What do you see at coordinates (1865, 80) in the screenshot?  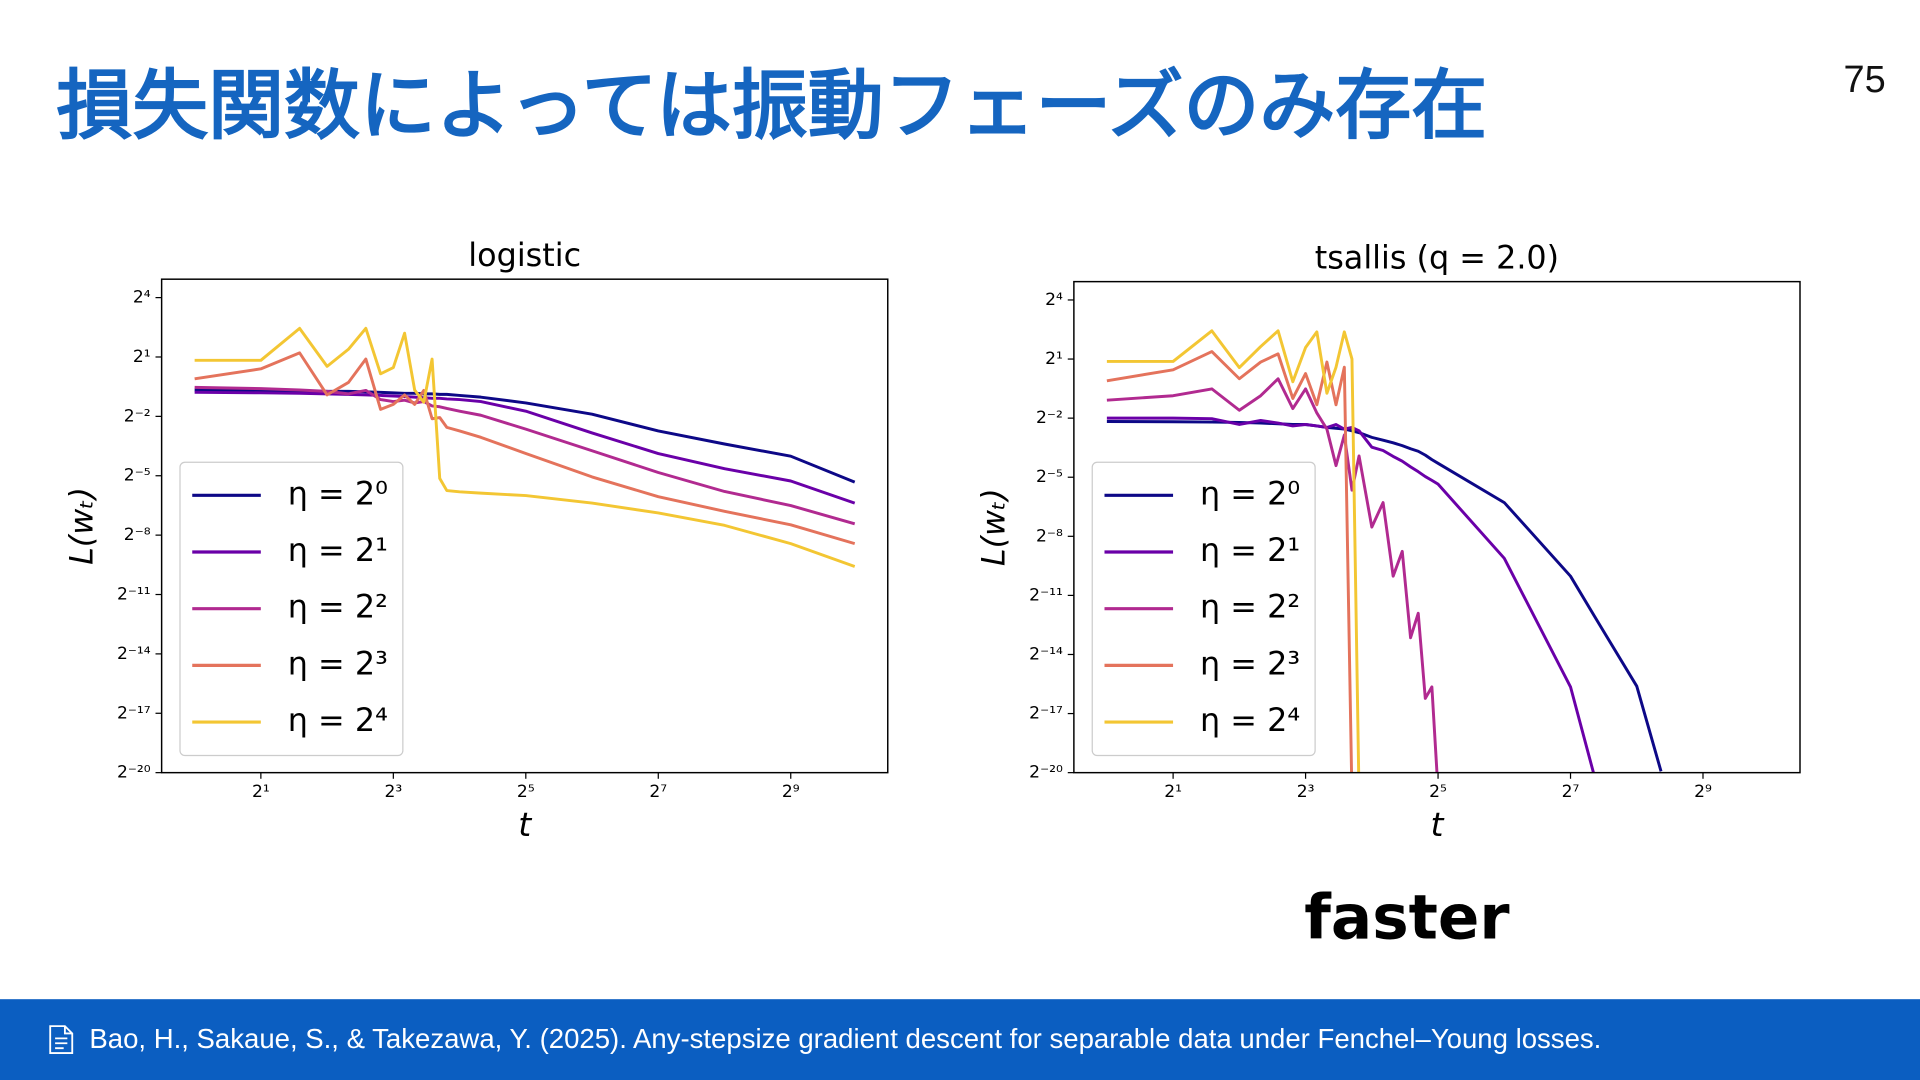 I see `page-number: 75` at bounding box center [1865, 80].